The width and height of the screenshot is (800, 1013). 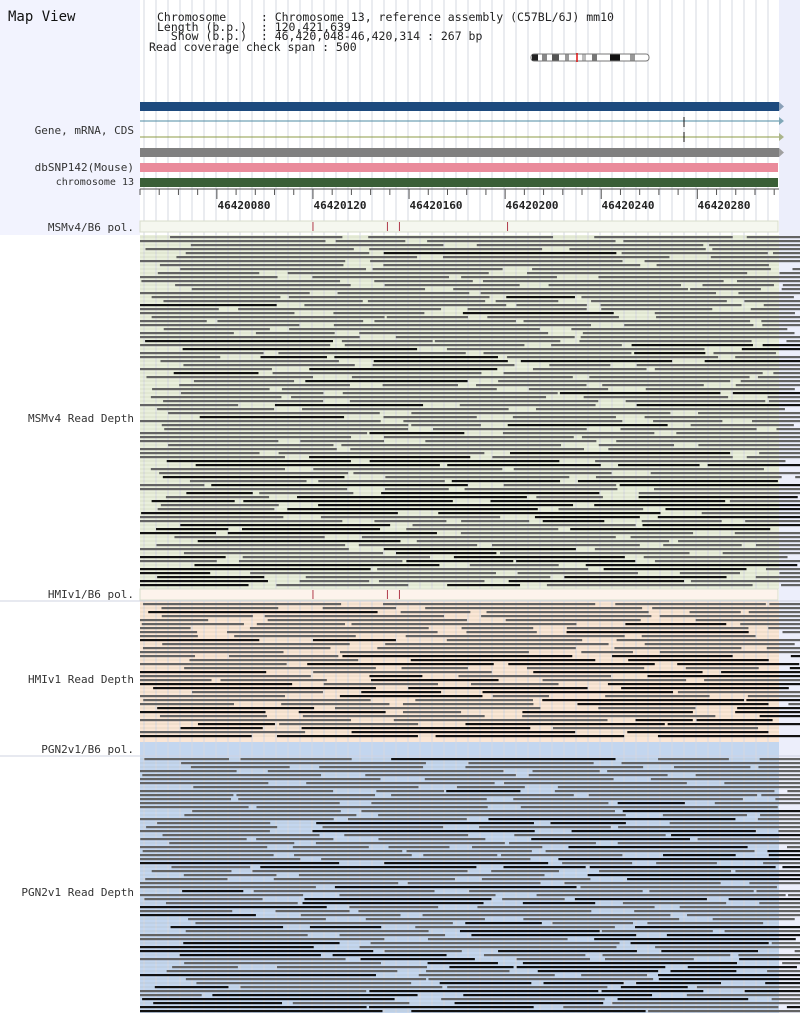 What do you see at coordinates (459, 167) in the screenshot?
I see `dbsnp-bar` at bounding box center [459, 167].